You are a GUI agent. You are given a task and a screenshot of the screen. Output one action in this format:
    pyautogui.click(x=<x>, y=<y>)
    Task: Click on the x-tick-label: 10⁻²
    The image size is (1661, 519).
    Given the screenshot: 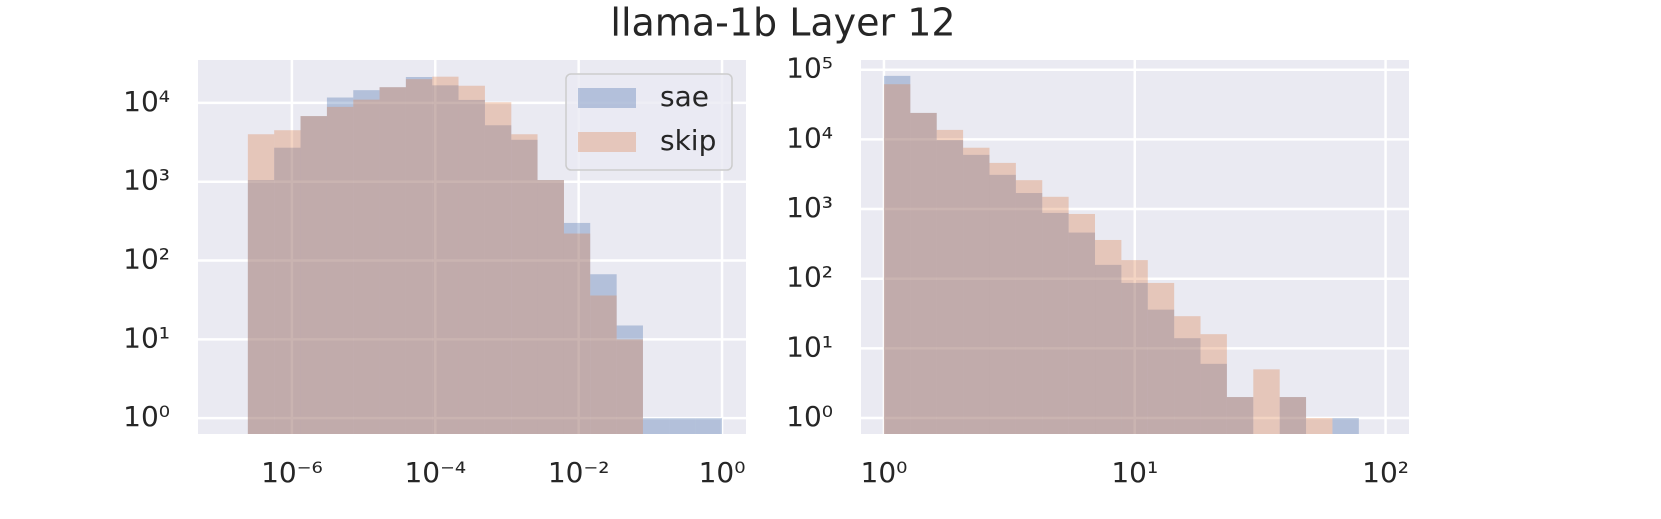 What is the action you would take?
    pyautogui.click(x=579, y=472)
    